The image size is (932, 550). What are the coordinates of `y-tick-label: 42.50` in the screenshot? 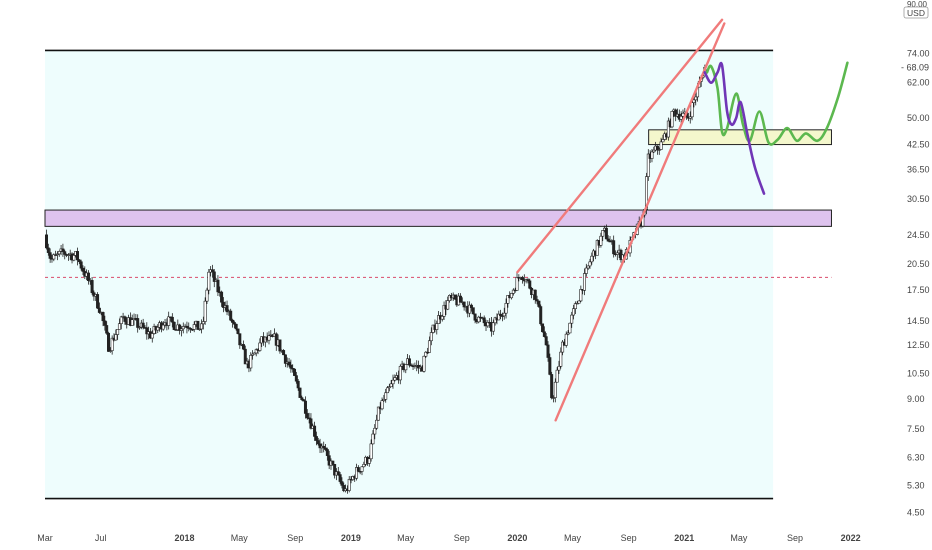 It's located at (918, 145).